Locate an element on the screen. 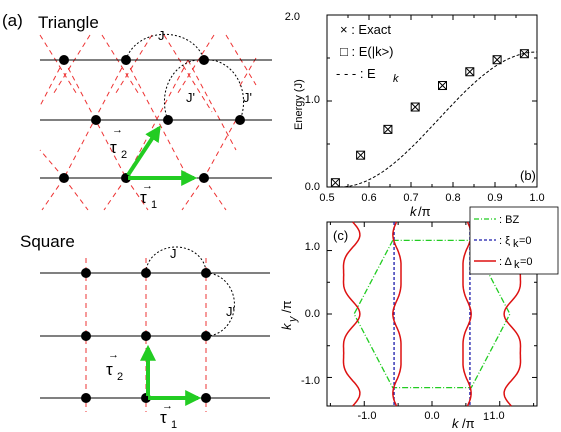 The image size is (561, 432). b-xtick-5: 1.0 is located at coordinates (536, 198).